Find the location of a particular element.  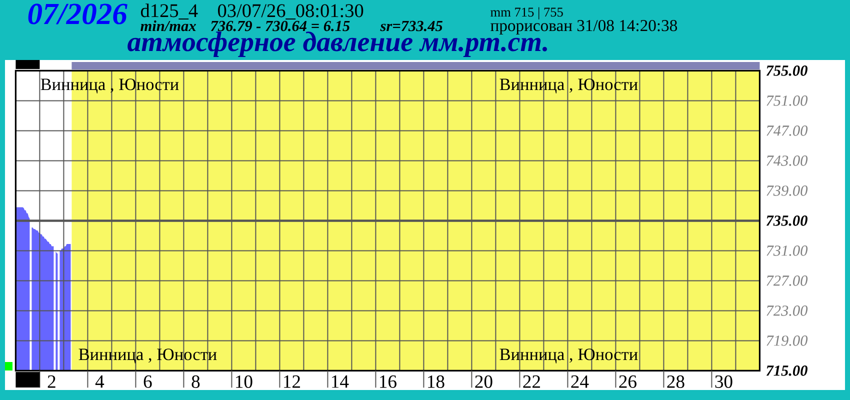

y-tick-label: 751.00 is located at coordinates (787, 101).